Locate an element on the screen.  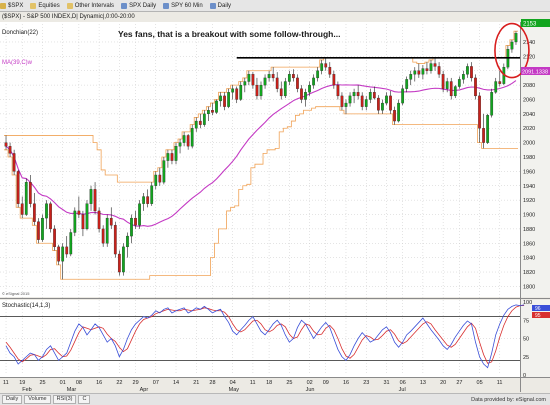
y-tick-label: 1900 is located at coordinates (529, 216).